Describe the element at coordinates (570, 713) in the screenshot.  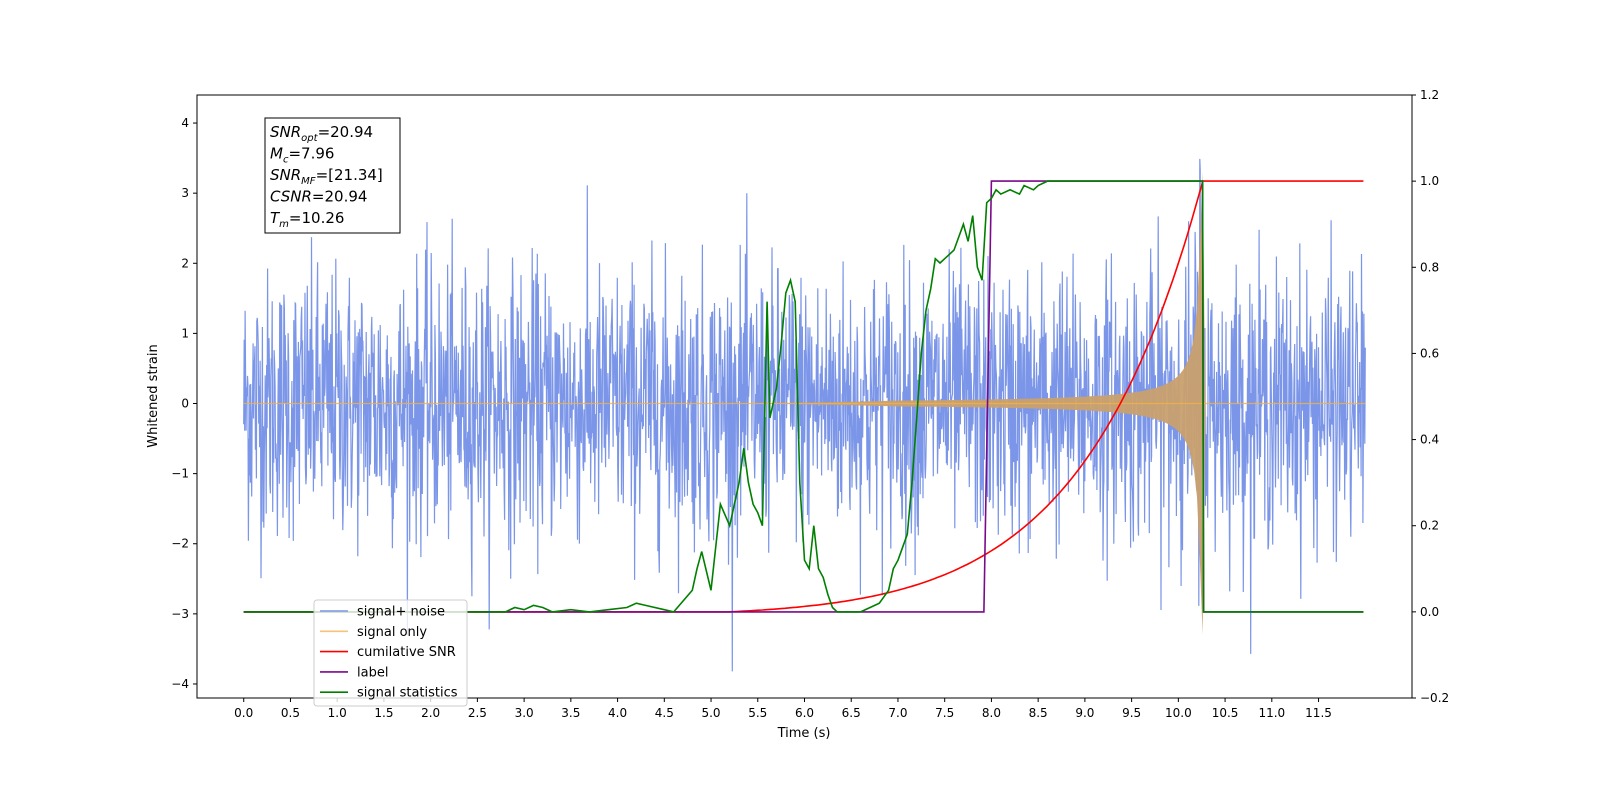
I see `x-tick-label: 3.5` at that location.